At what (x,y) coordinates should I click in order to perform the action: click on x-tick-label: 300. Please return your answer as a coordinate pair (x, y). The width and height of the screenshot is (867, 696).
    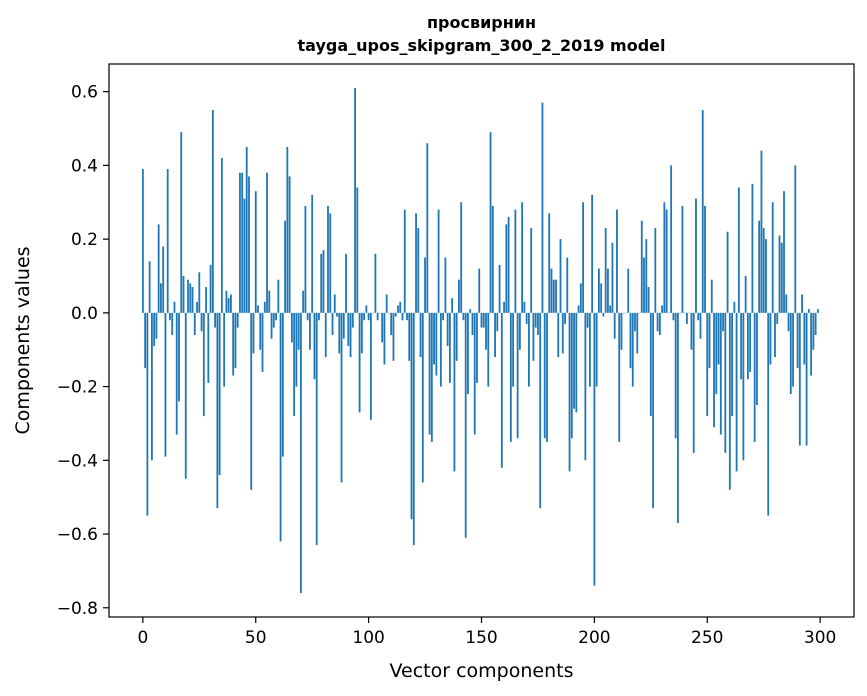
    Looking at the image, I should click on (820, 638).